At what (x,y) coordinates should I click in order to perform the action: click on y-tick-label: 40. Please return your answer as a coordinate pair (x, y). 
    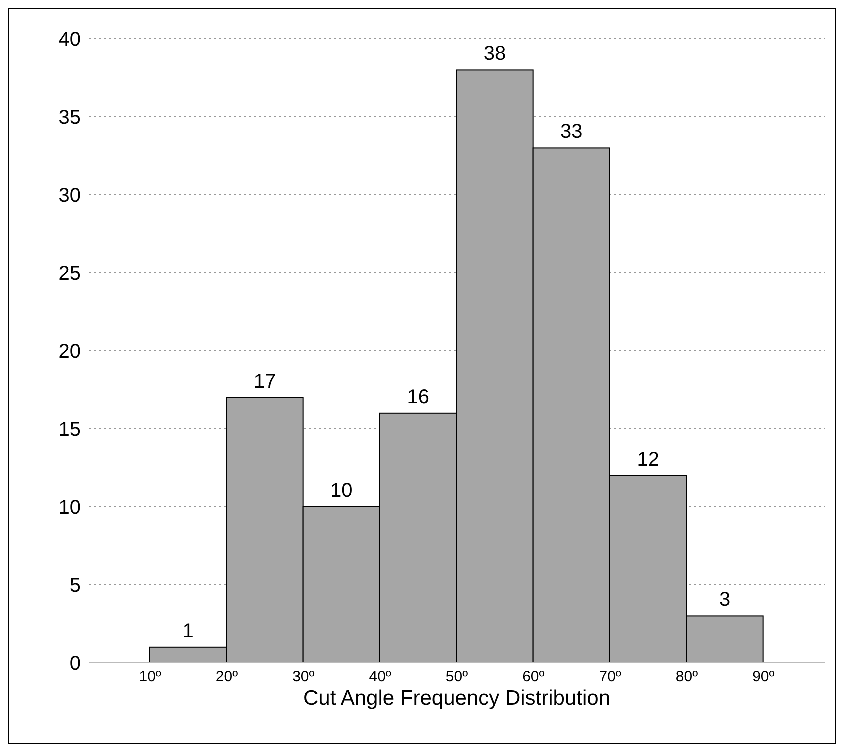
    Looking at the image, I should click on (69, 40).